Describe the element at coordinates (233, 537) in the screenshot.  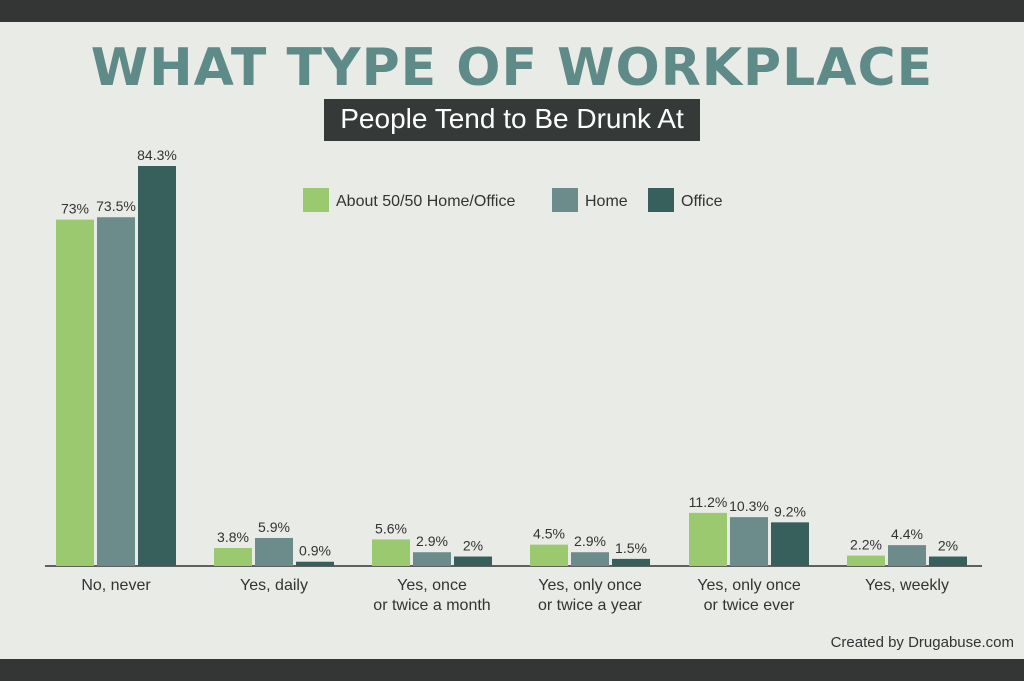
I see `data-label: 3.8%` at that location.